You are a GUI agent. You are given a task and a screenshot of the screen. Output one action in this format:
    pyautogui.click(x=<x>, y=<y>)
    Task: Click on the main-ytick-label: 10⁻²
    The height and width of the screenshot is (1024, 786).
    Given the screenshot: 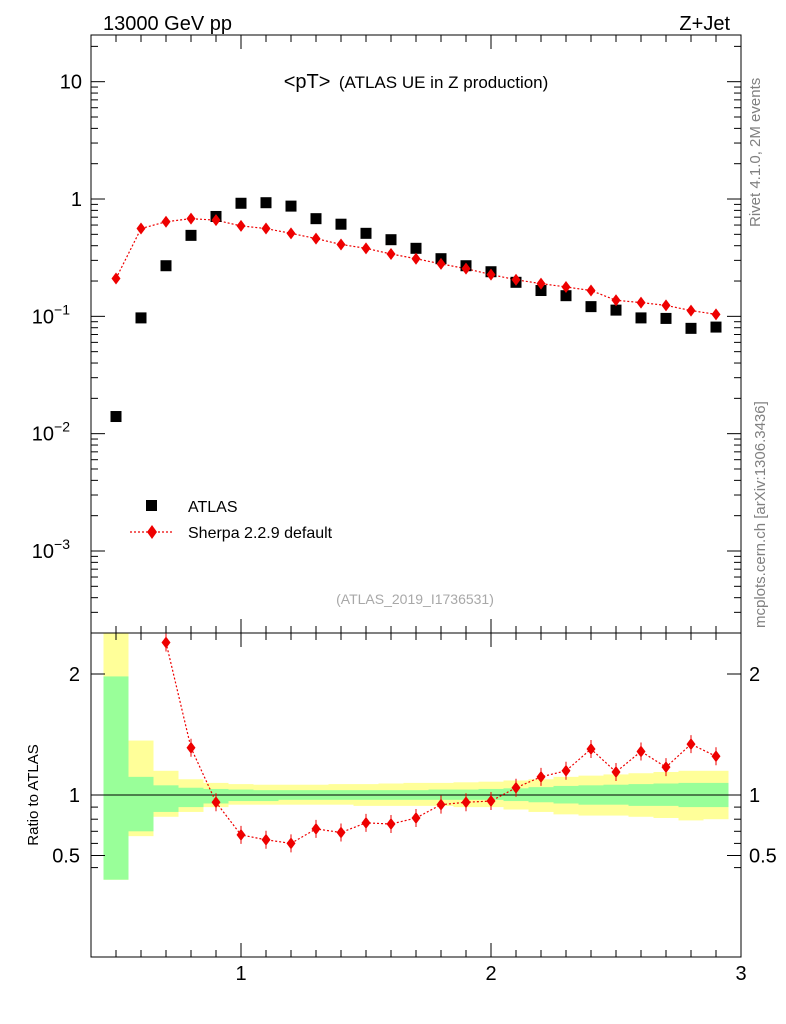 What is the action you would take?
    pyautogui.click(x=51, y=432)
    